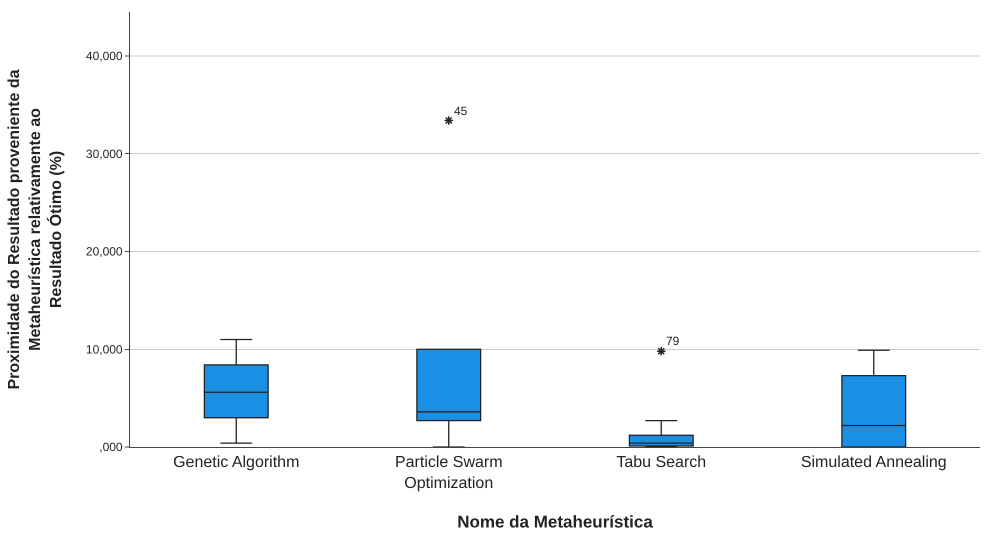 Image resolution: width=990 pixels, height=533 pixels. I want to click on x-tick-label: Tabu Search, so click(661, 463).